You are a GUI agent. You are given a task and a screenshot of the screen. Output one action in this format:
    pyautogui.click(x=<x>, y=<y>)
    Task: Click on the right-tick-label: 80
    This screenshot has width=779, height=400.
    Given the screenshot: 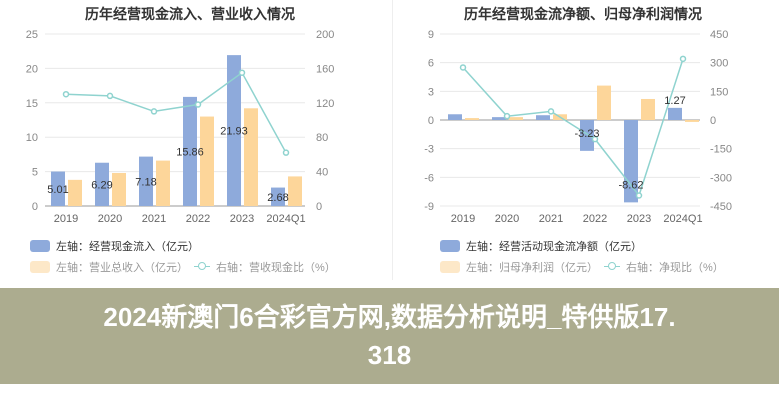 What is the action you would take?
    pyautogui.click(x=322, y=138)
    